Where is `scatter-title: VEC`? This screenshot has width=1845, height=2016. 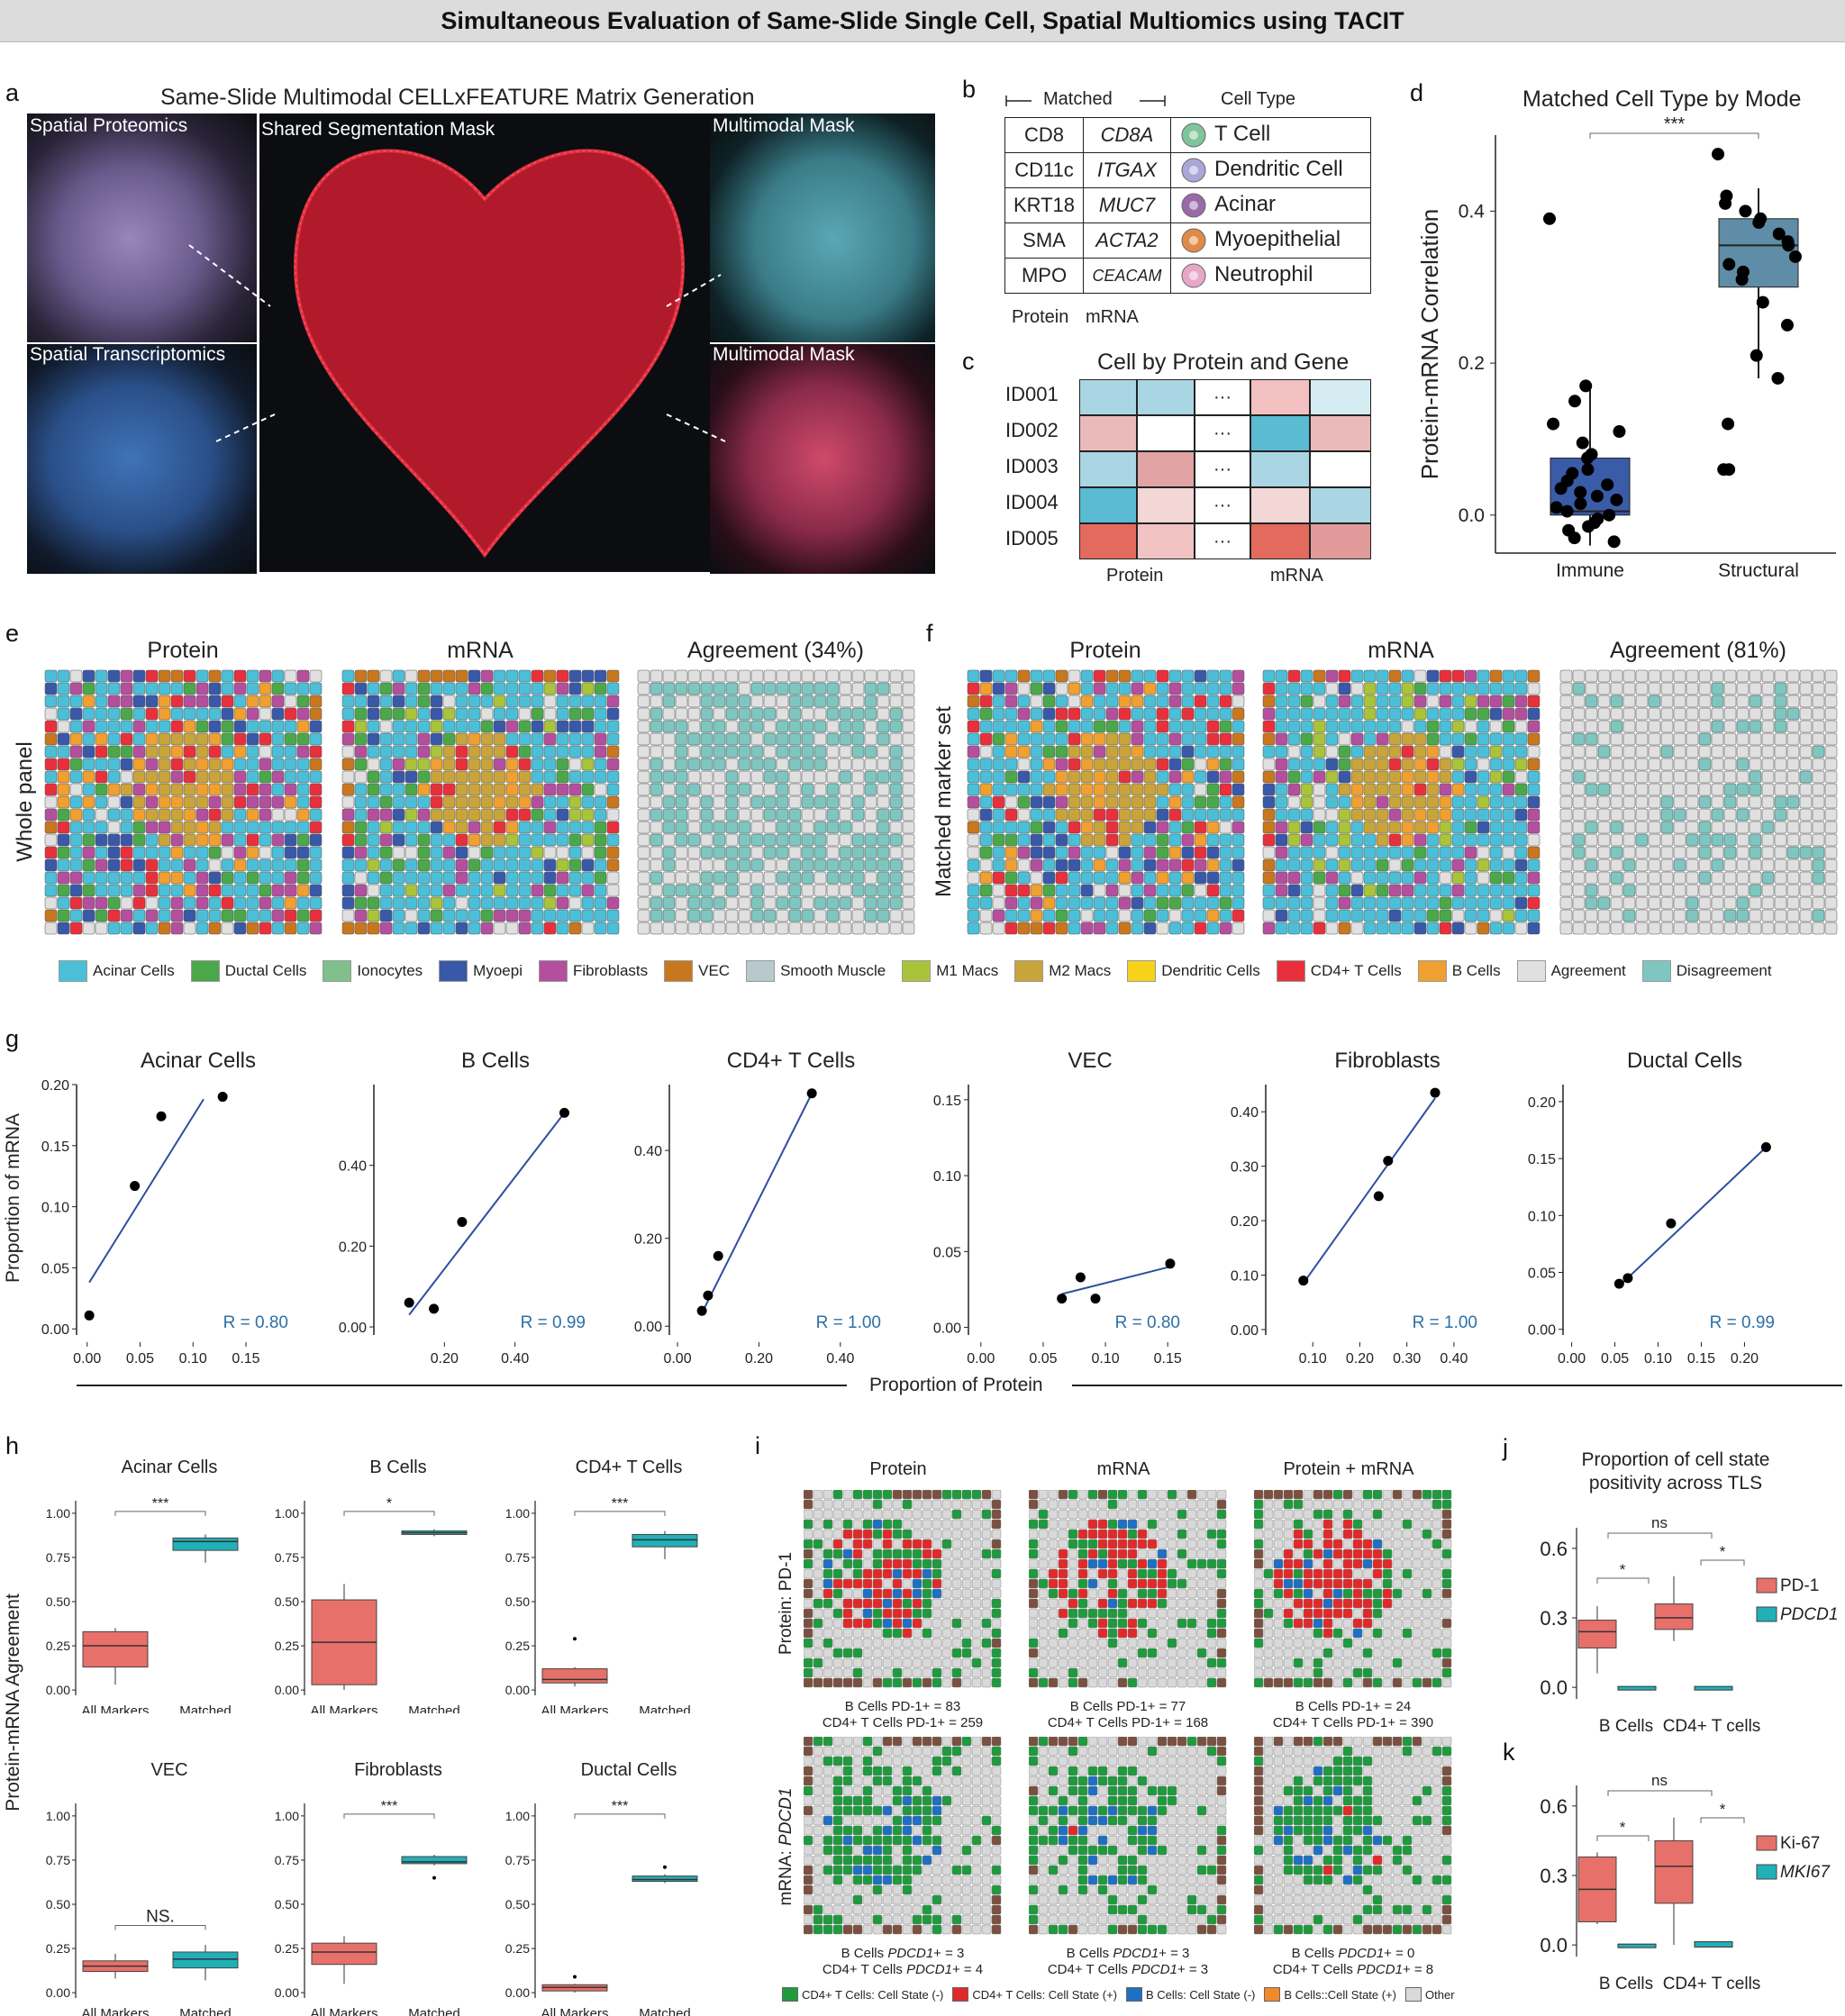 scatter-title: VEC is located at coordinates (1090, 1061).